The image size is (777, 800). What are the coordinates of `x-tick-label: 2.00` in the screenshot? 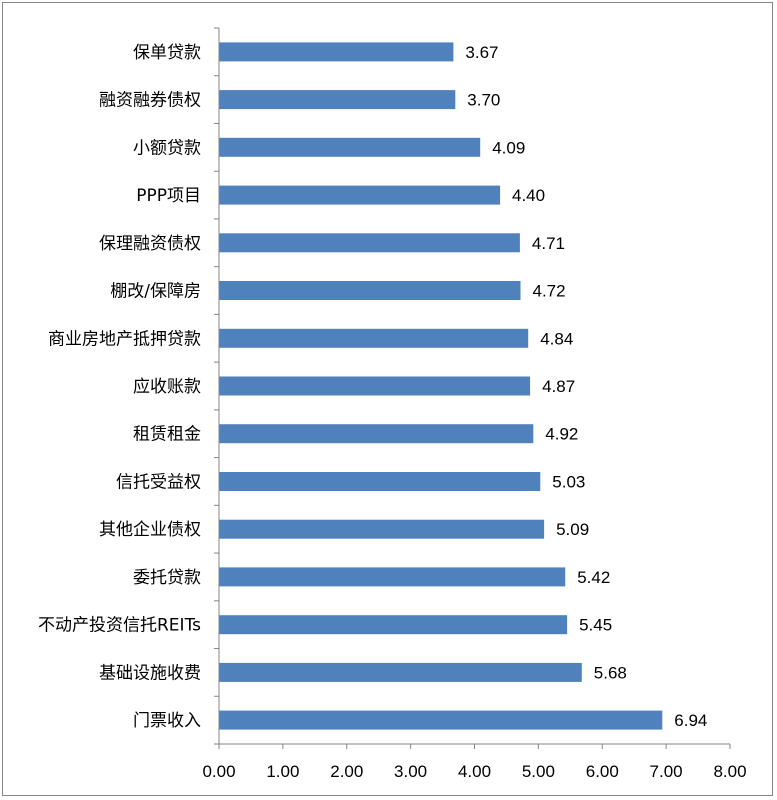 It's located at (346, 771).